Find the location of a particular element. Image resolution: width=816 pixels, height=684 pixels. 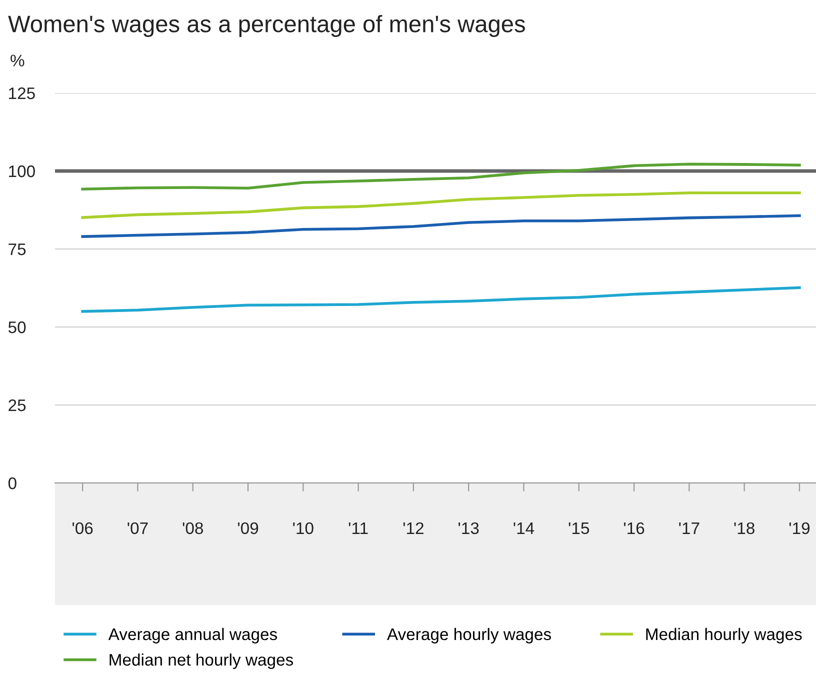

x-tick-label: '13 is located at coordinates (468, 528).